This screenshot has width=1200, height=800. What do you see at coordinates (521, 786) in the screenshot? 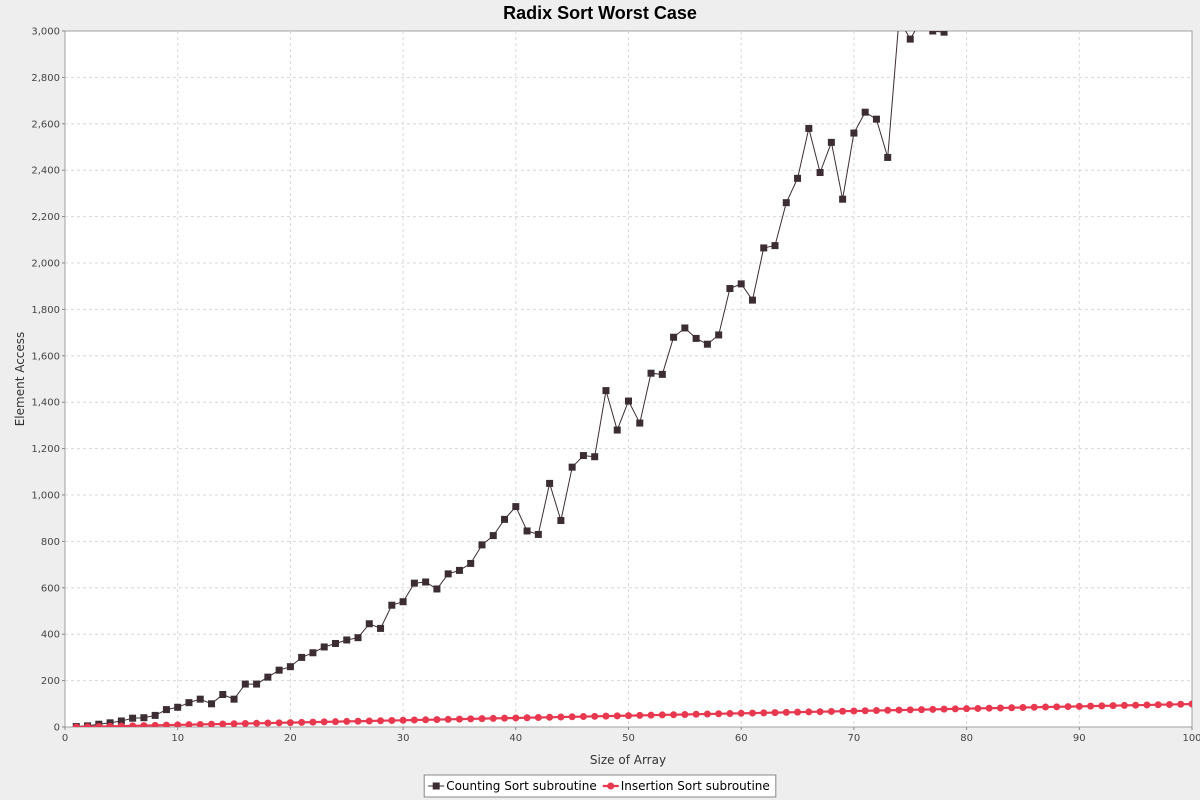
I see `legend-label: Counting Sort subroutine` at bounding box center [521, 786].